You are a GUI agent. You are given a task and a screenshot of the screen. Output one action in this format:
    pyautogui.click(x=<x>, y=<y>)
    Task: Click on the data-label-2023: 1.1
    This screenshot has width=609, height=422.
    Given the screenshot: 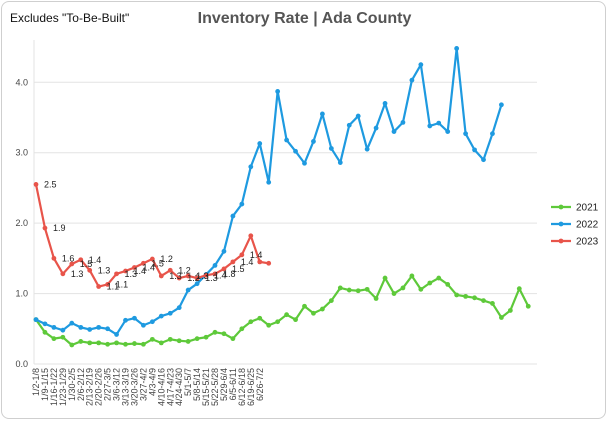 What is the action you would take?
    pyautogui.click(x=113, y=287)
    